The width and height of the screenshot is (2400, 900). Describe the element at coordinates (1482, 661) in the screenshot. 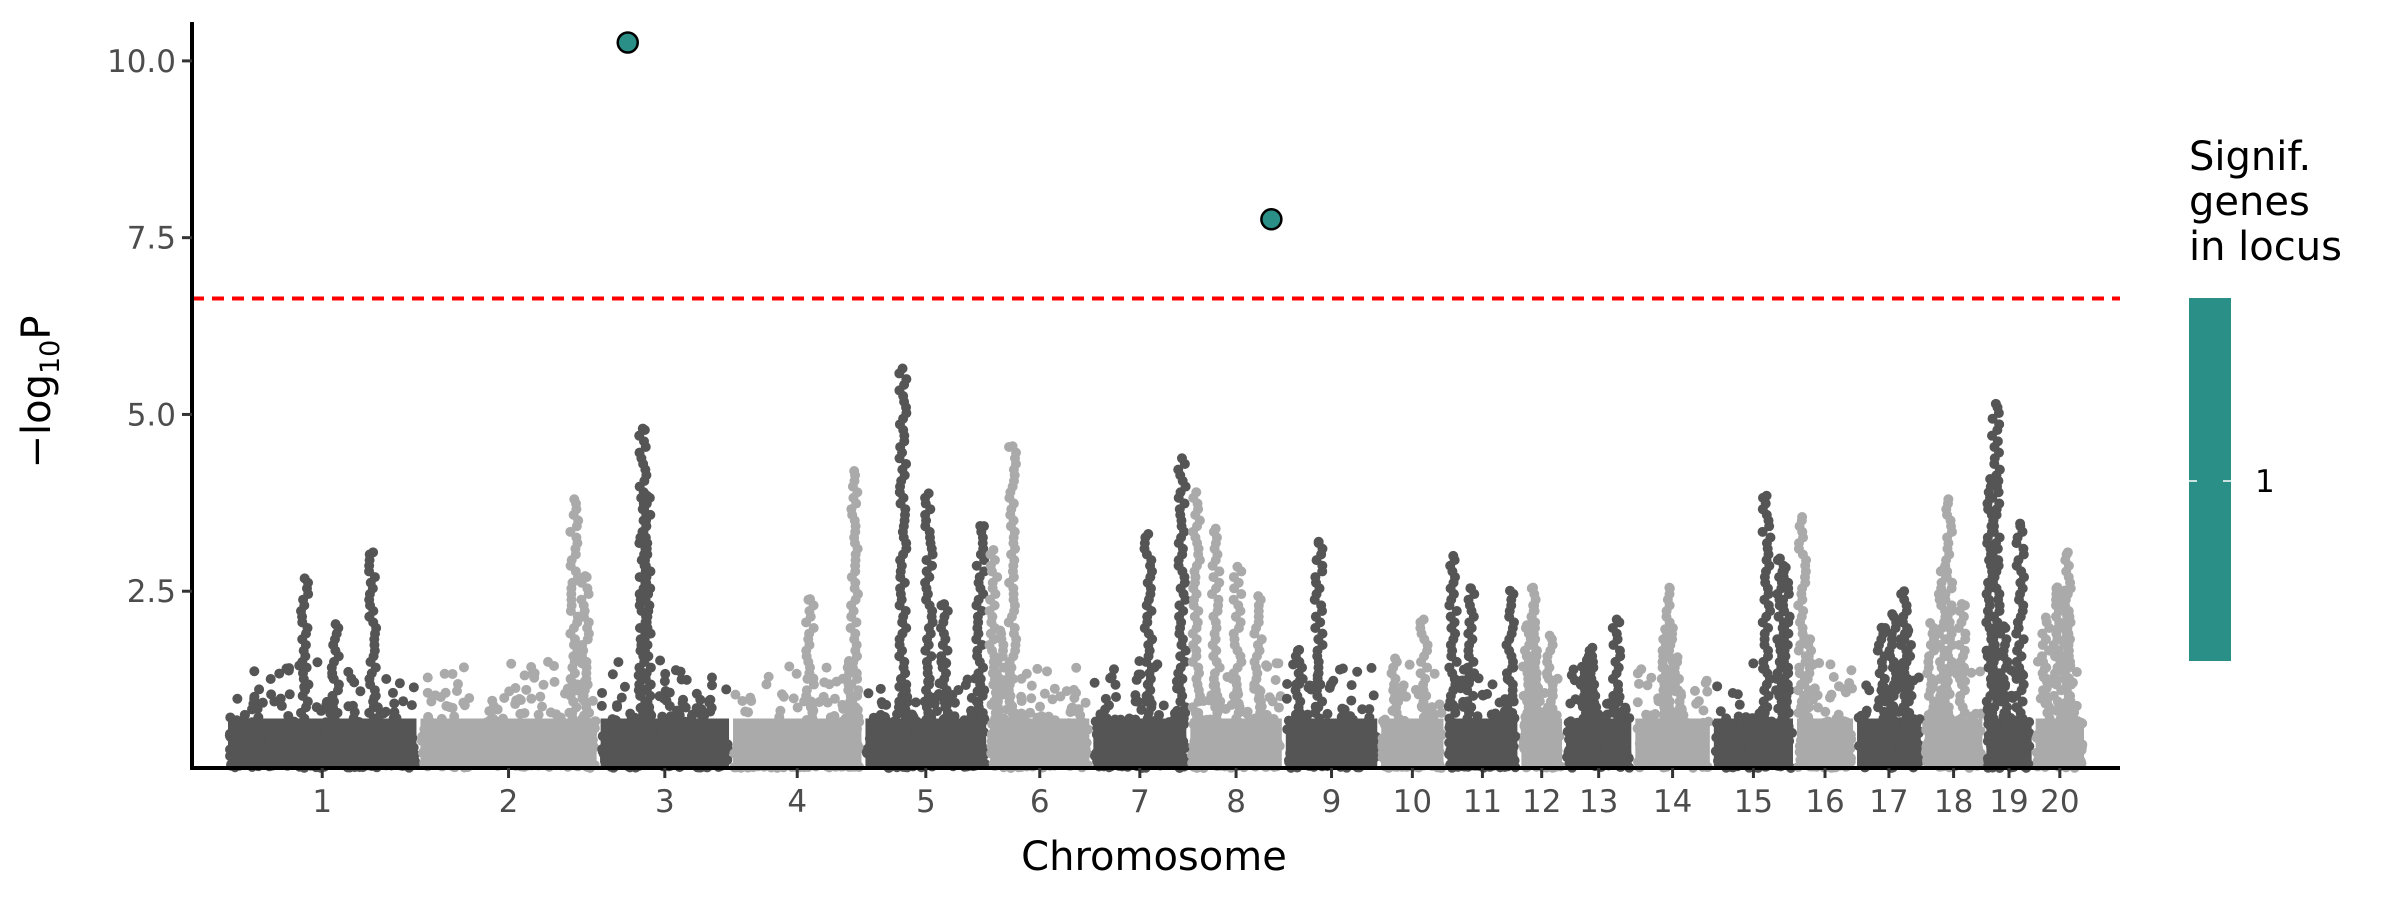

I see `chromosome-11-points` at that location.